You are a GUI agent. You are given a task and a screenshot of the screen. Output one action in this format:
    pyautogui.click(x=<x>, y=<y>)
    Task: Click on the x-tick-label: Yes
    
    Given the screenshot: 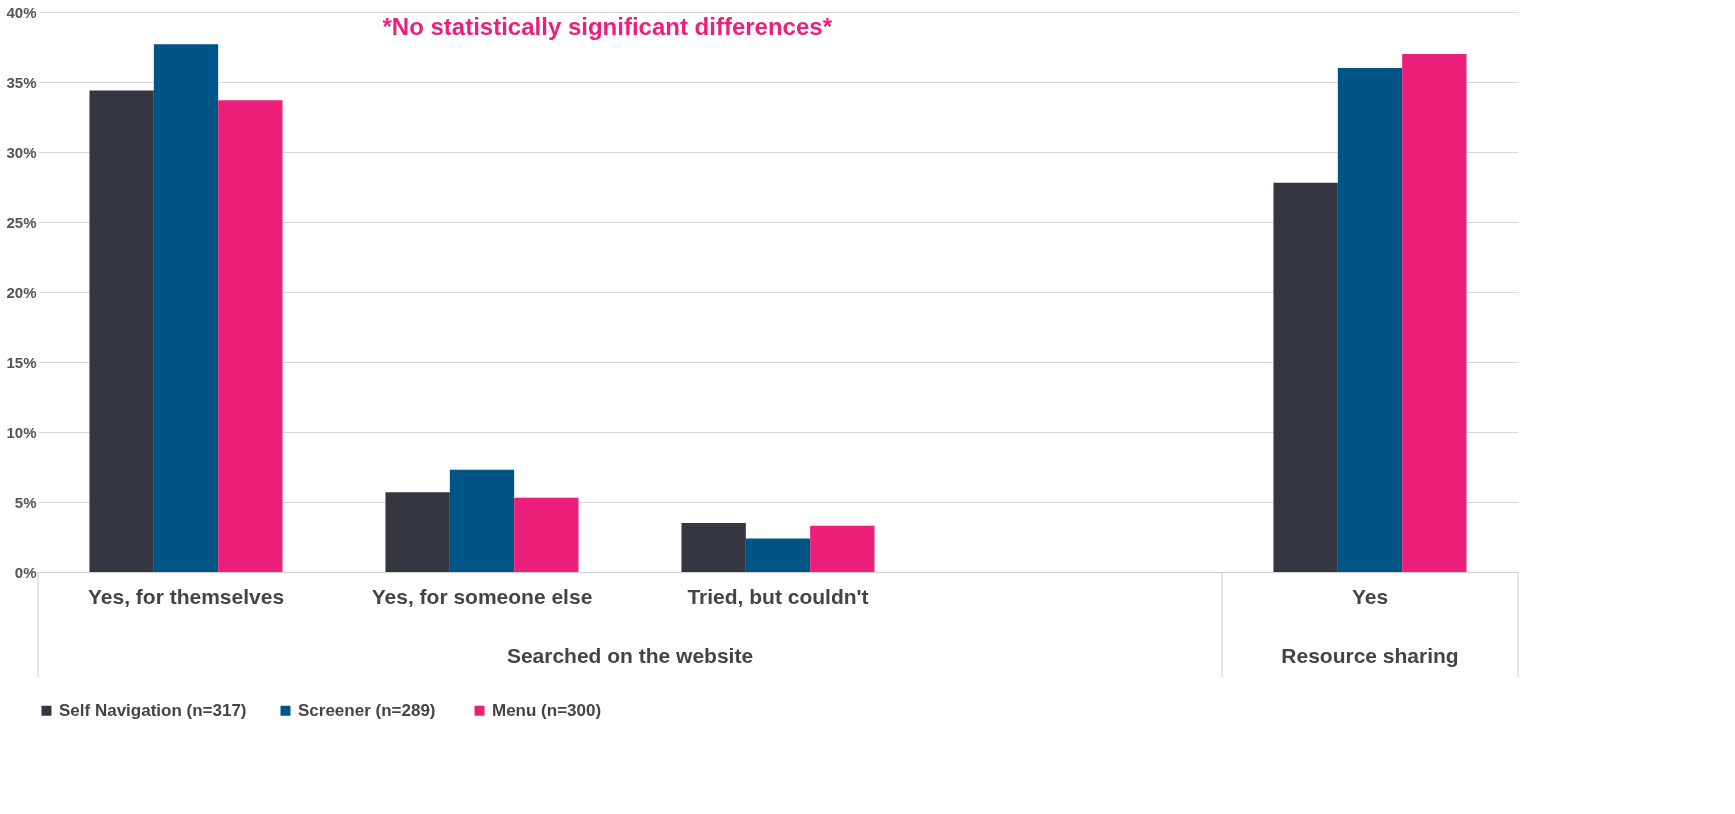 What is the action you would take?
    pyautogui.click(x=1370, y=596)
    